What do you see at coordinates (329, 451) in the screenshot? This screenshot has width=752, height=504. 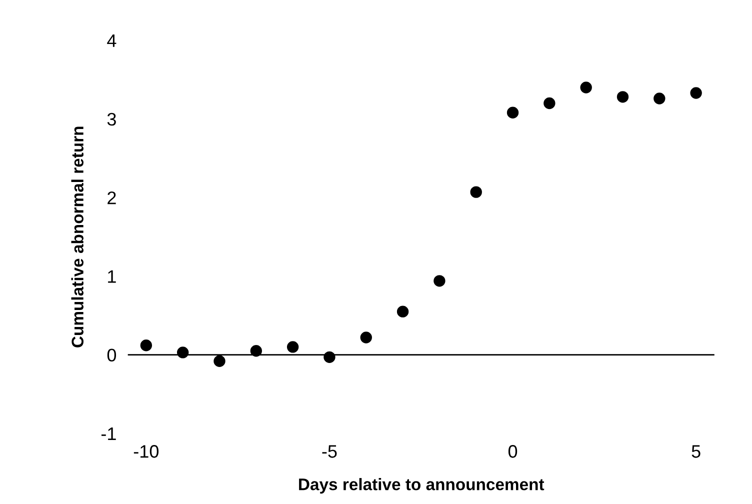 I see `x-tick-label: -5` at bounding box center [329, 451].